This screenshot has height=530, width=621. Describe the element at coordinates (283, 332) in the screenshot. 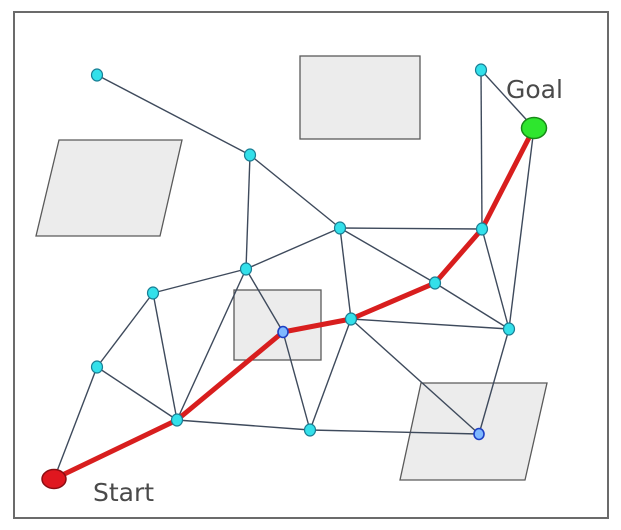

I see `node-on-path` at that location.